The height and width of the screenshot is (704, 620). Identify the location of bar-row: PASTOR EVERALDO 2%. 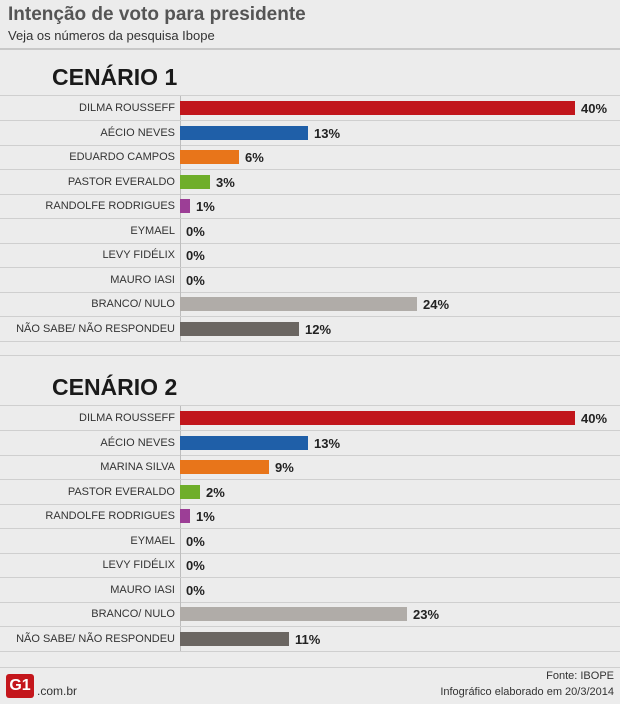
(310, 492).